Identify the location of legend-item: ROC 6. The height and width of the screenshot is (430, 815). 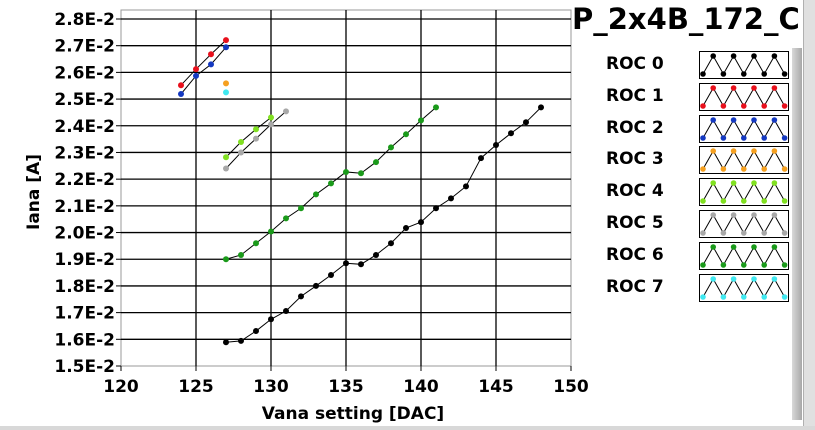
(694, 255).